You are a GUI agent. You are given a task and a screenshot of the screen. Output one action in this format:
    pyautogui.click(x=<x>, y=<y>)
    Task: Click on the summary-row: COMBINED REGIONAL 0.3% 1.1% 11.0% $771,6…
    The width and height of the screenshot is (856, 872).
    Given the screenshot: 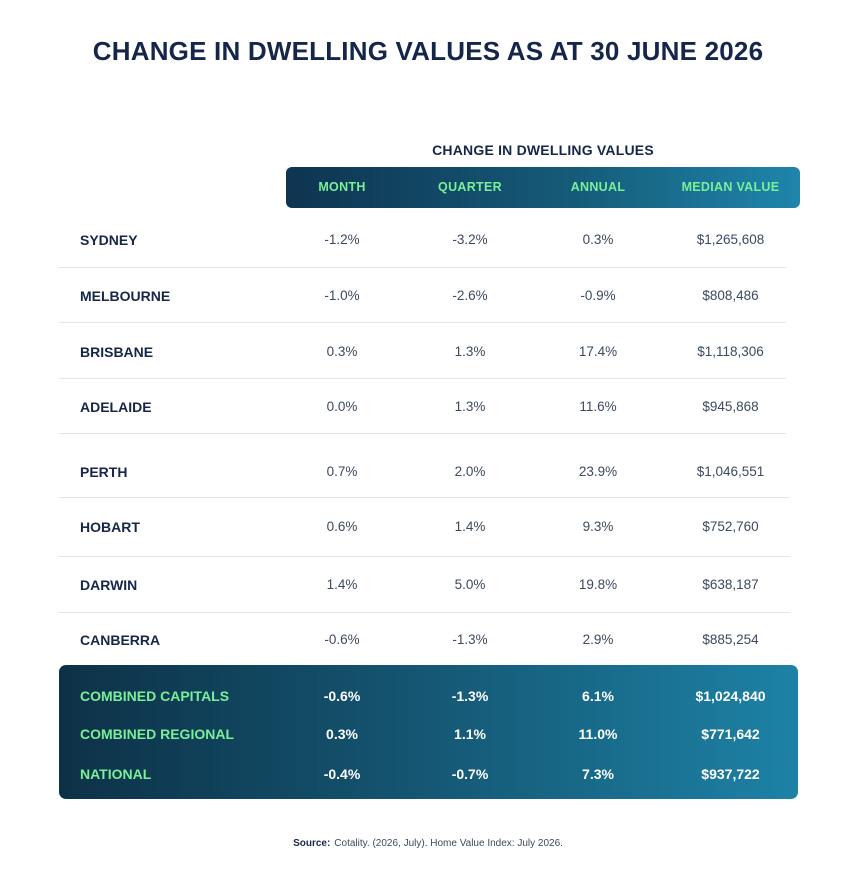 What is the action you would take?
    pyautogui.click(x=428, y=734)
    